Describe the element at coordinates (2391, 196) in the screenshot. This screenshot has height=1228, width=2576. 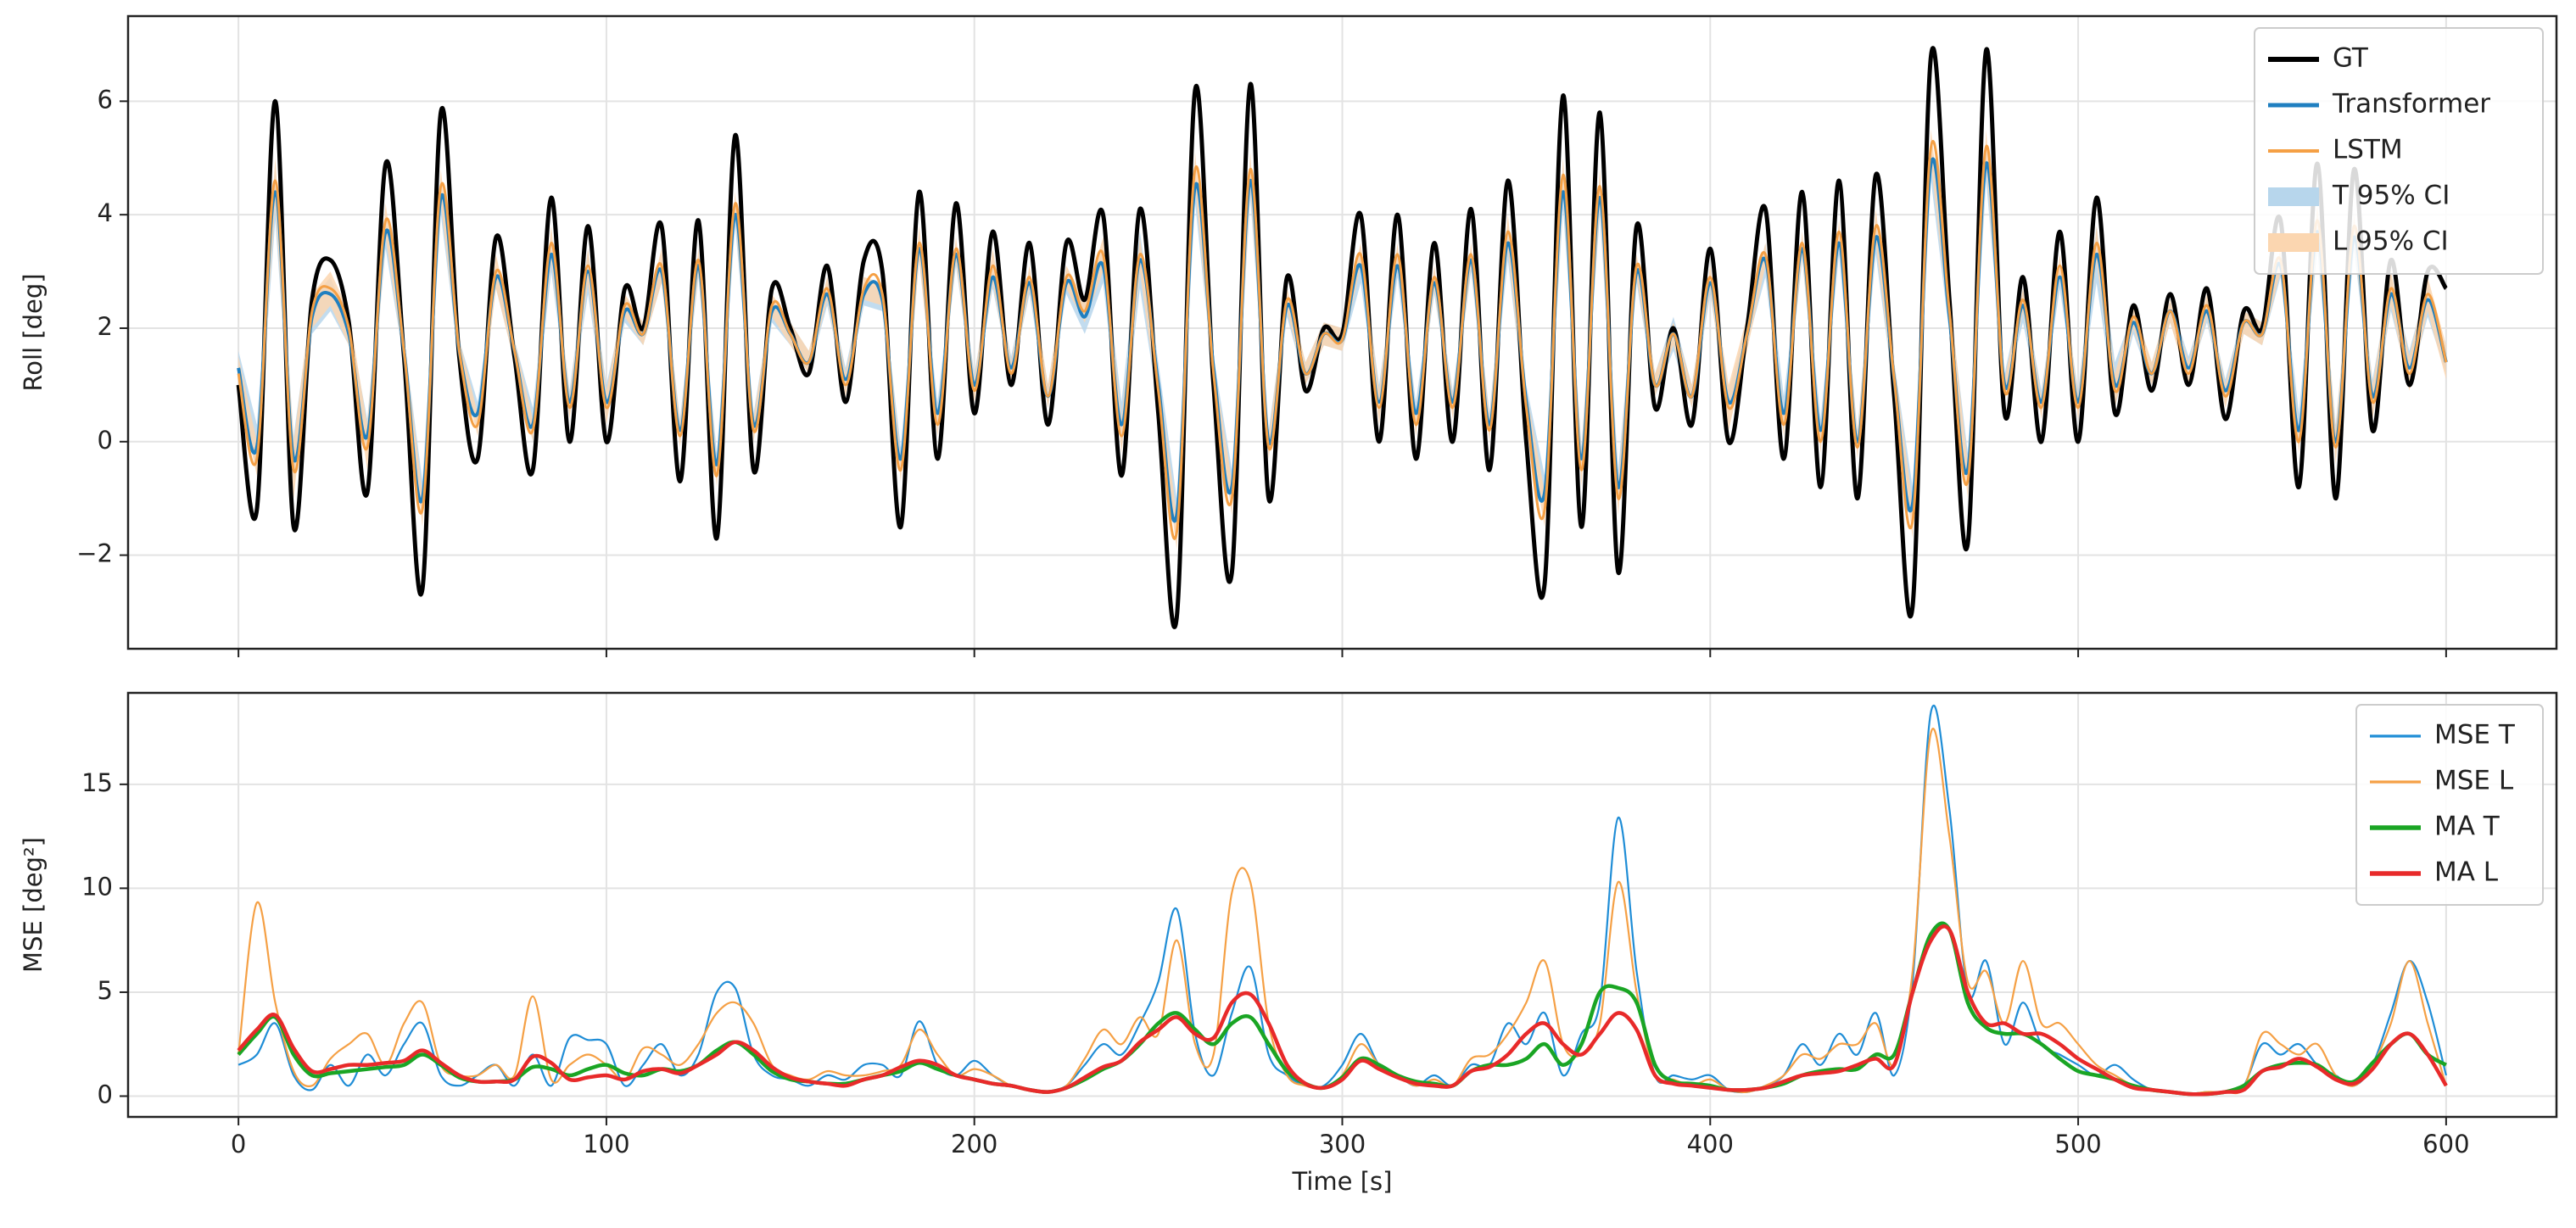
I see `legend-label: T 95% CI` at that location.